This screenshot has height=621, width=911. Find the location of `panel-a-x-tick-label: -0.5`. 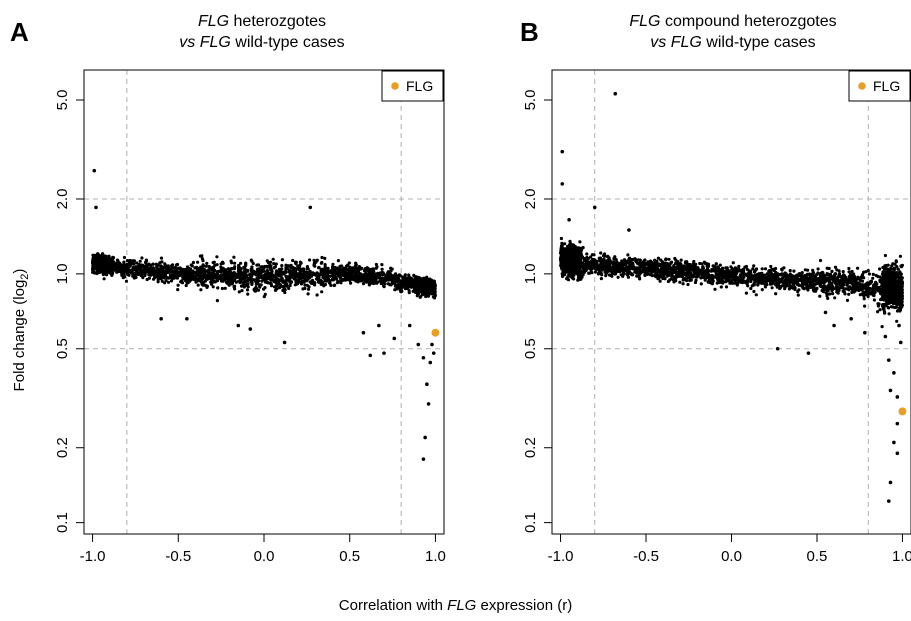

panel-a-x-tick-label: -0.5 is located at coordinates (178, 556).